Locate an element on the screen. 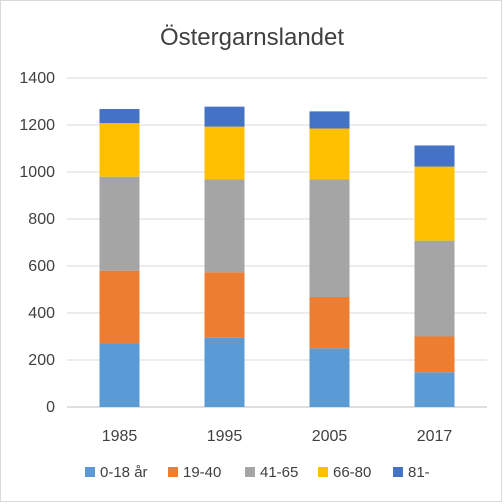 The height and width of the screenshot is (504, 504). x-tick-label: 1995 is located at coordinates (225, 436).